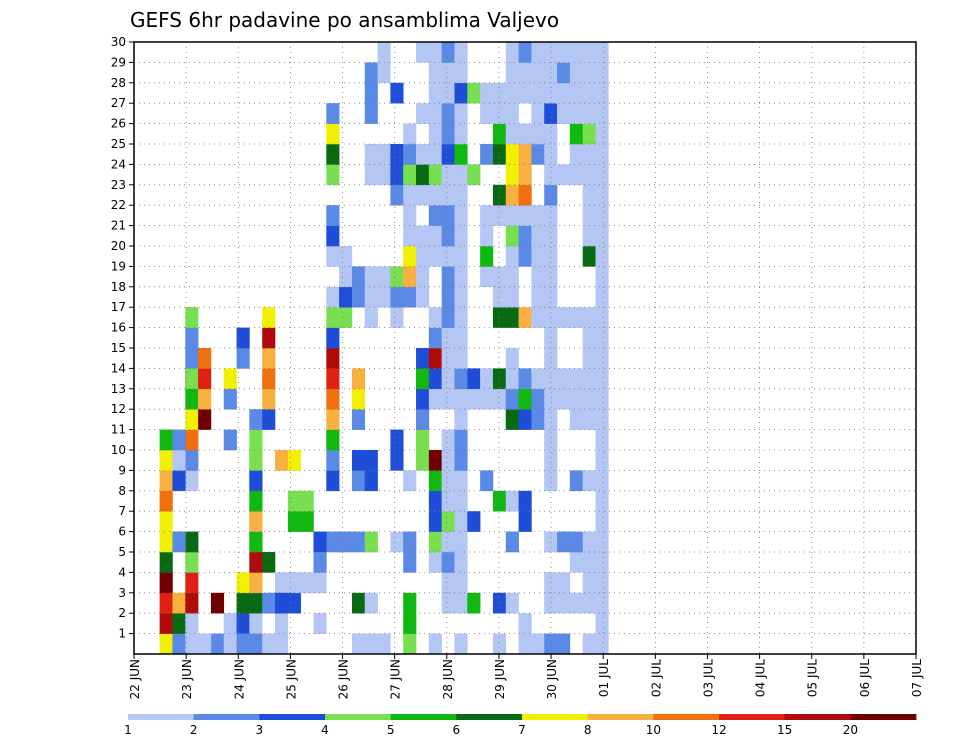 This screenshot has width=960, height=742. What do you see at coordinates (260, 730) in the screenshot?
I see `color-scale-label: 3` at bounding box center [260, 730].